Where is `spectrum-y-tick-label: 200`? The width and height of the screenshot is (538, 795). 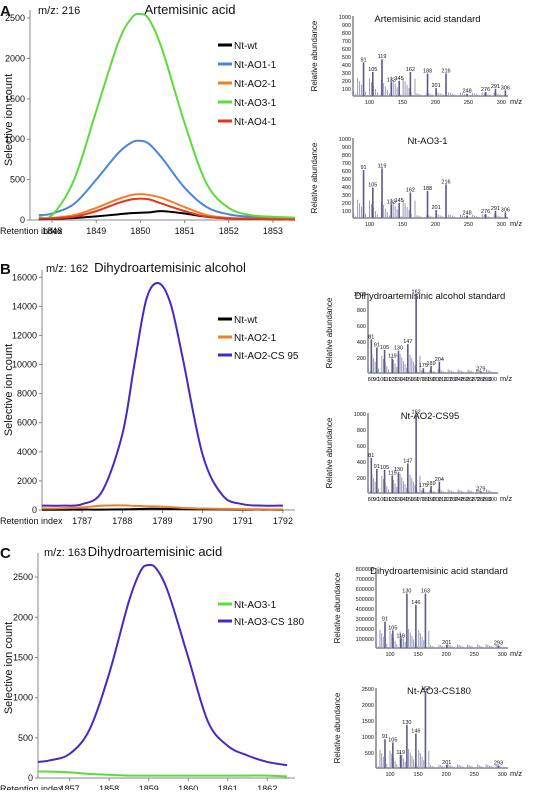 spectrum-y-tick-label: 200 is located at coordinates (361, 359).